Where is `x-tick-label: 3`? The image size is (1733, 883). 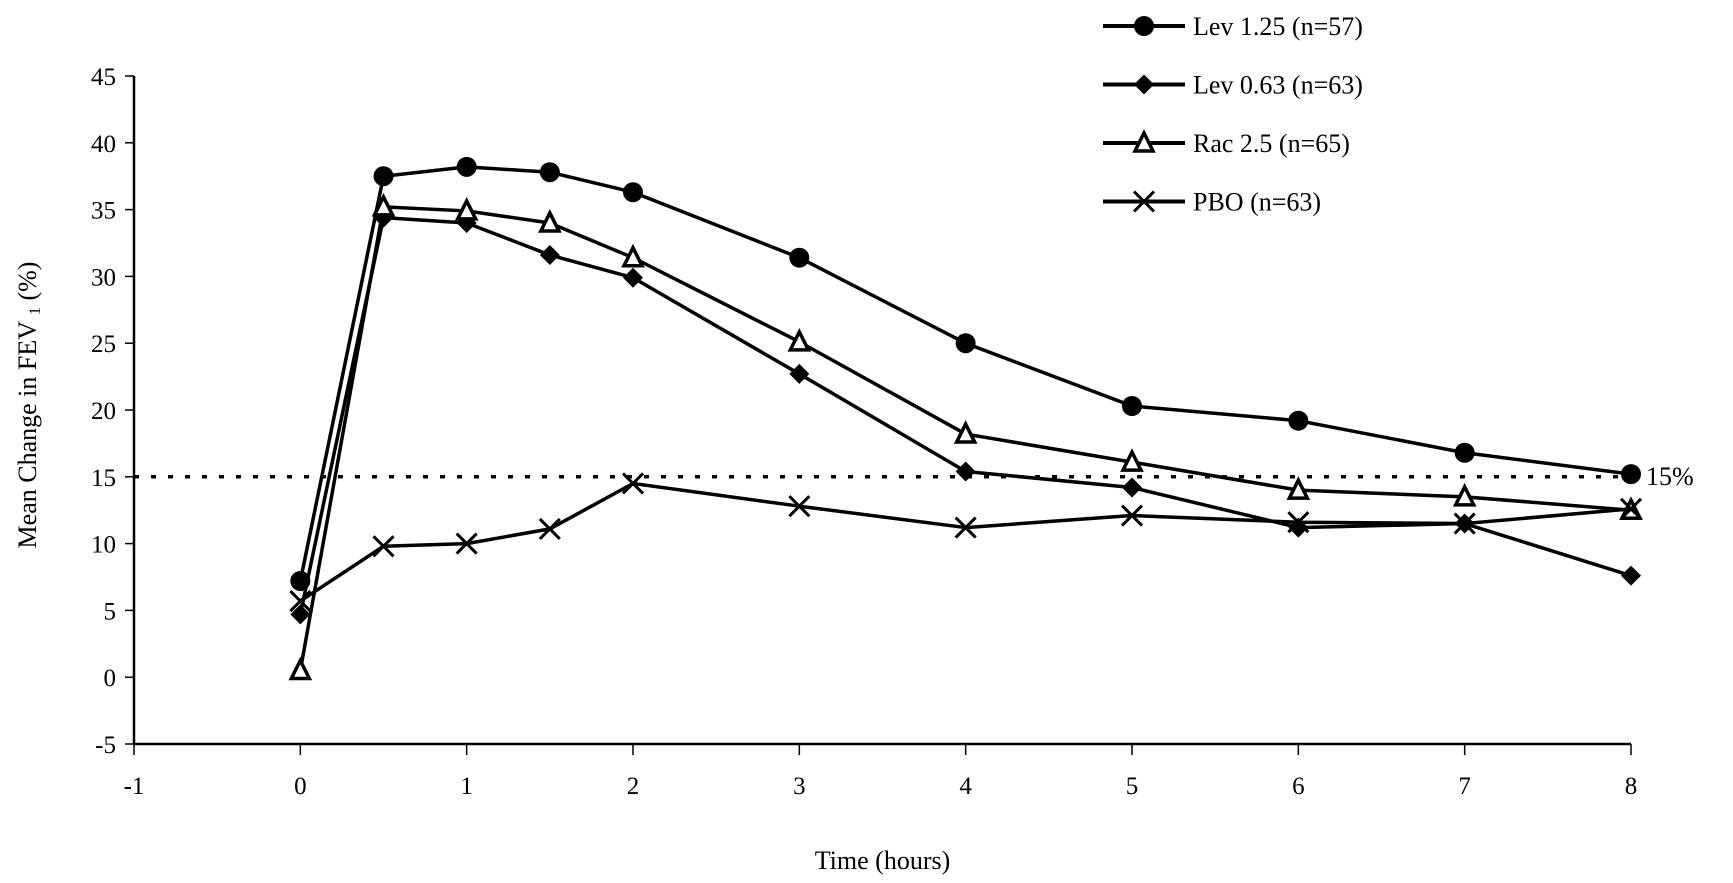 x-tick-label: 3 is located at coordinates (799, 786).